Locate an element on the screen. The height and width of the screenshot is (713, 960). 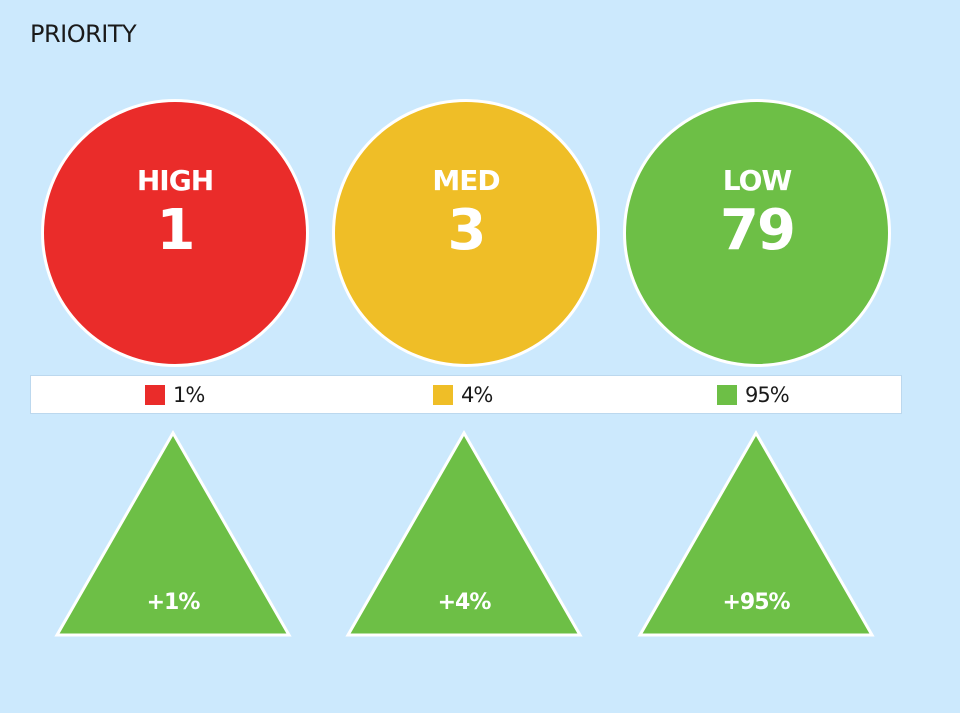
med-swatch is located at coordinates (443, 395).